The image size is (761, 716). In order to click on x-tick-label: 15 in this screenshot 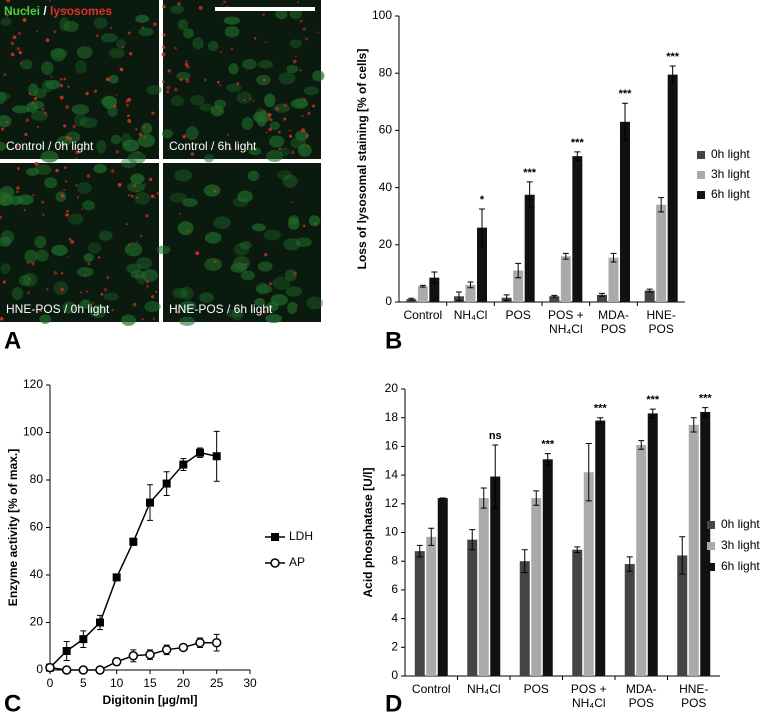, I will do `click(150, 683)`.